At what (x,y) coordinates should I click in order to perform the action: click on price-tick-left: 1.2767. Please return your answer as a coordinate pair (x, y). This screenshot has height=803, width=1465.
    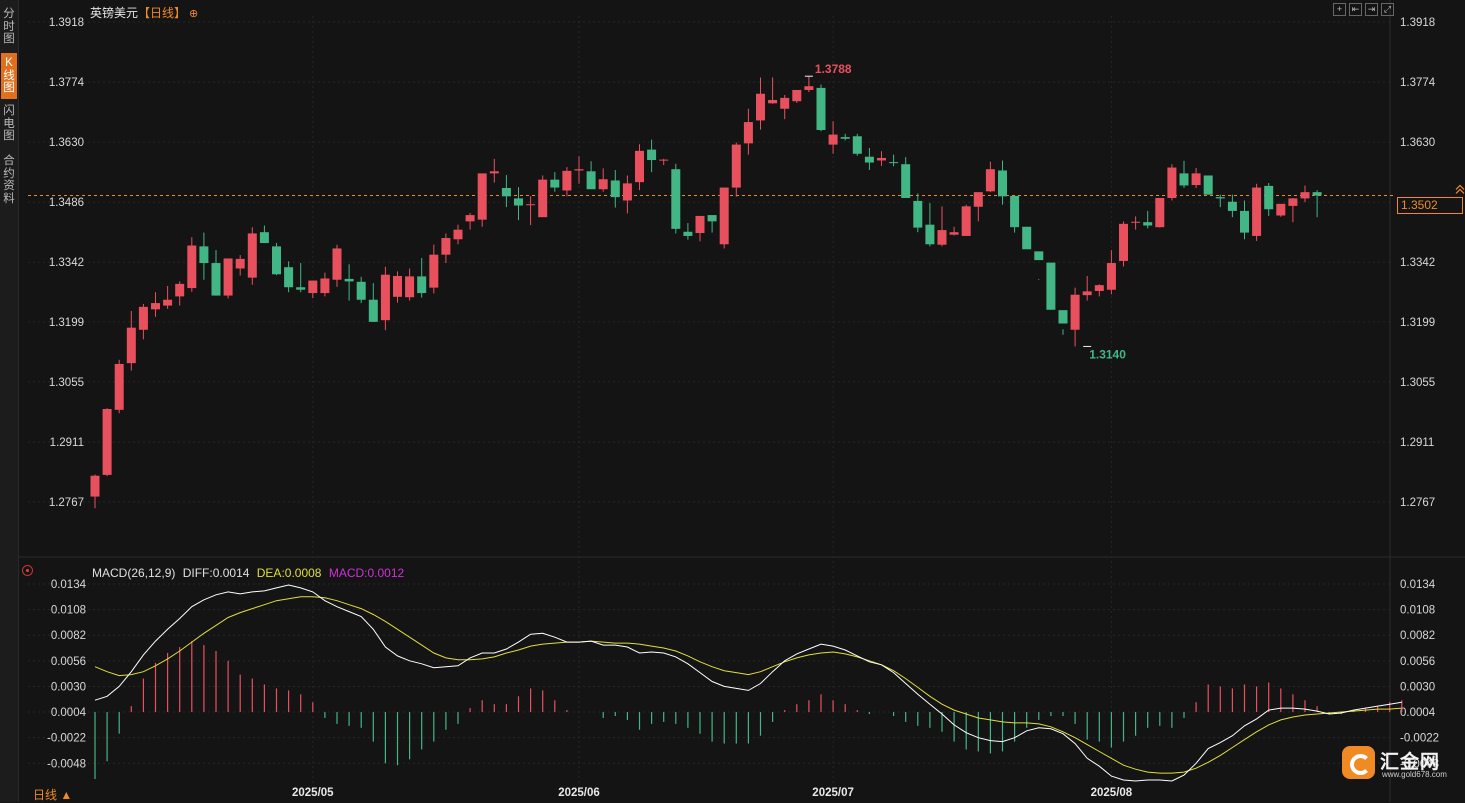
    Looking at the image, I should click on (66, 503).